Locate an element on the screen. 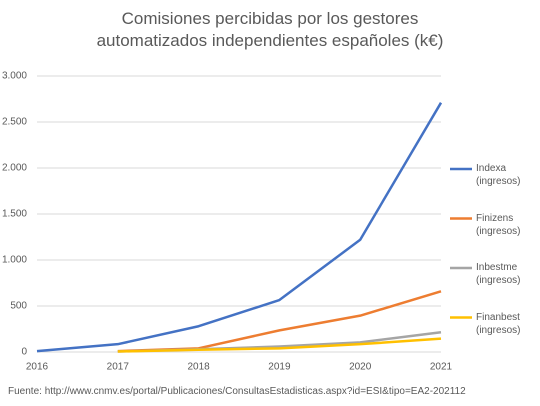 The image size is (540, 406). legend-label: Indexa (ingresos) is located at coordinates (498, 175).